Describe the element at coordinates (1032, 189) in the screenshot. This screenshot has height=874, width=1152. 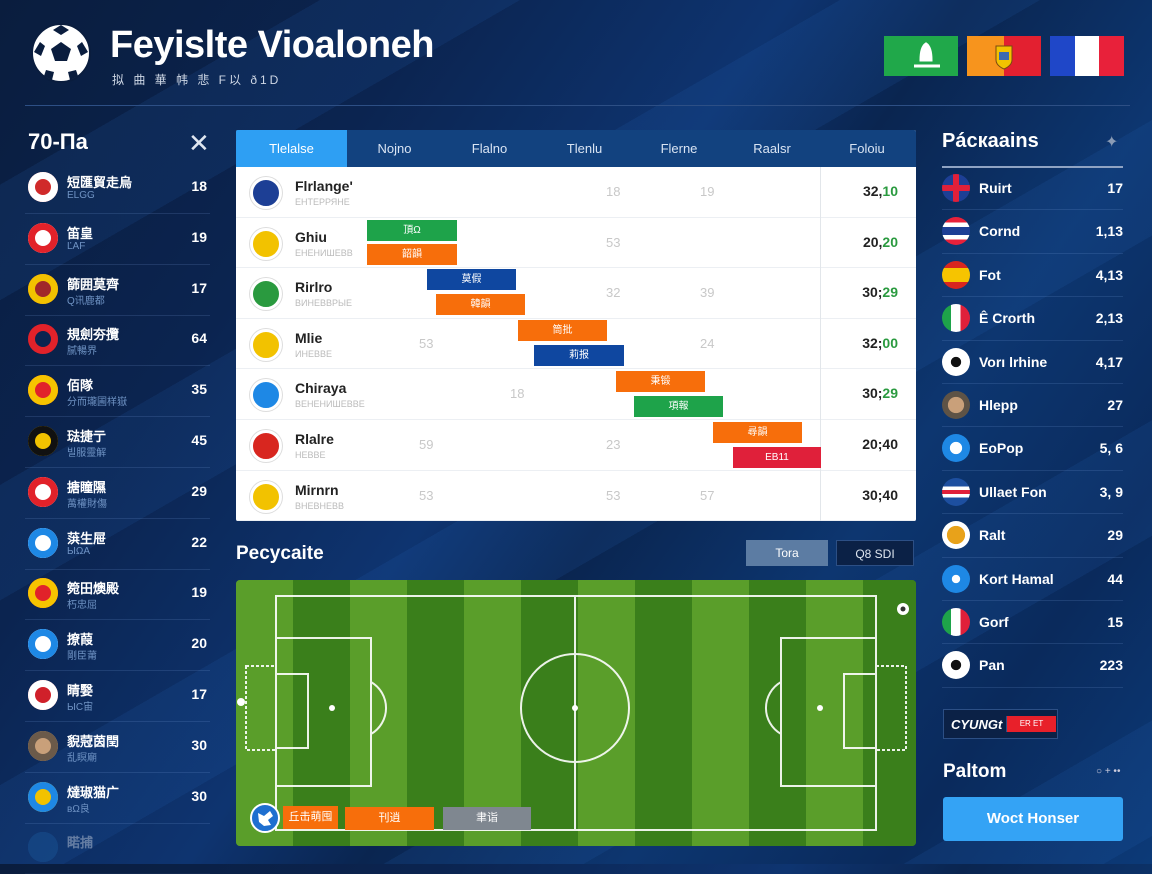
I see `list-item: Ruirt 17` at that location.